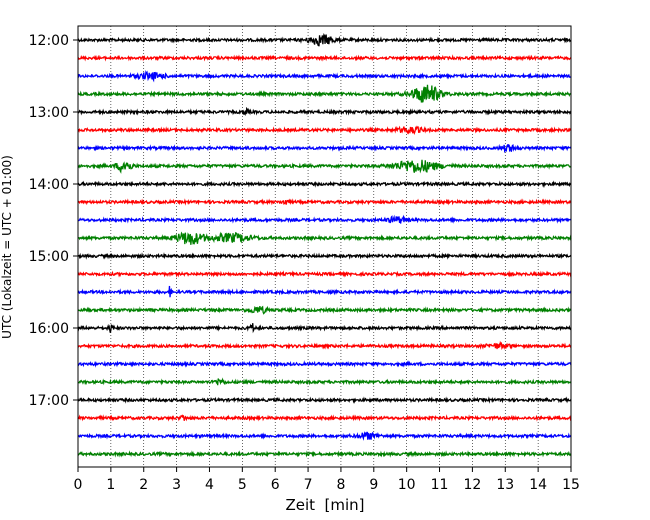  What do you see at coordinates (53, 221) in the screenshot?
I see `y-axis: 12:00 13:00 14:00 15:00 16:00 17:00` at bounding box center [53, 221].